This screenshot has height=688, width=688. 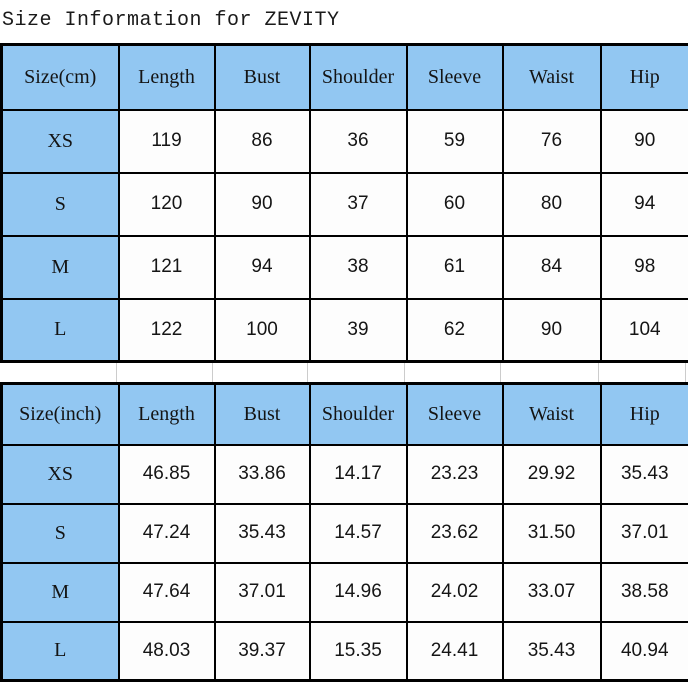 I want to click on value-cell: 33.07, so click(x=551, y=592).